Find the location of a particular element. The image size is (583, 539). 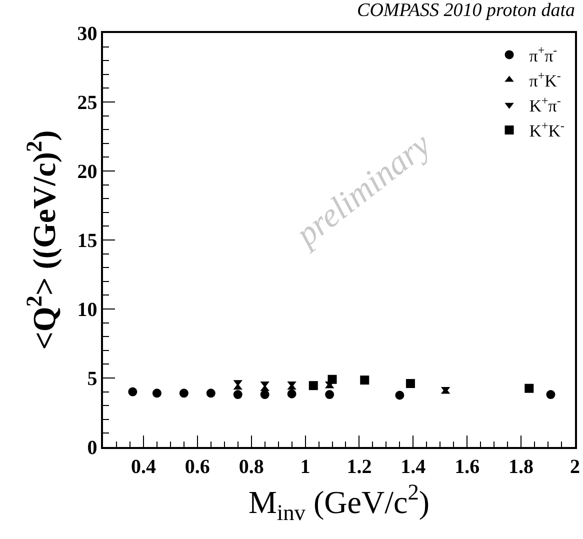

y-tick-label: 0 is located at coordinates (92, 448).